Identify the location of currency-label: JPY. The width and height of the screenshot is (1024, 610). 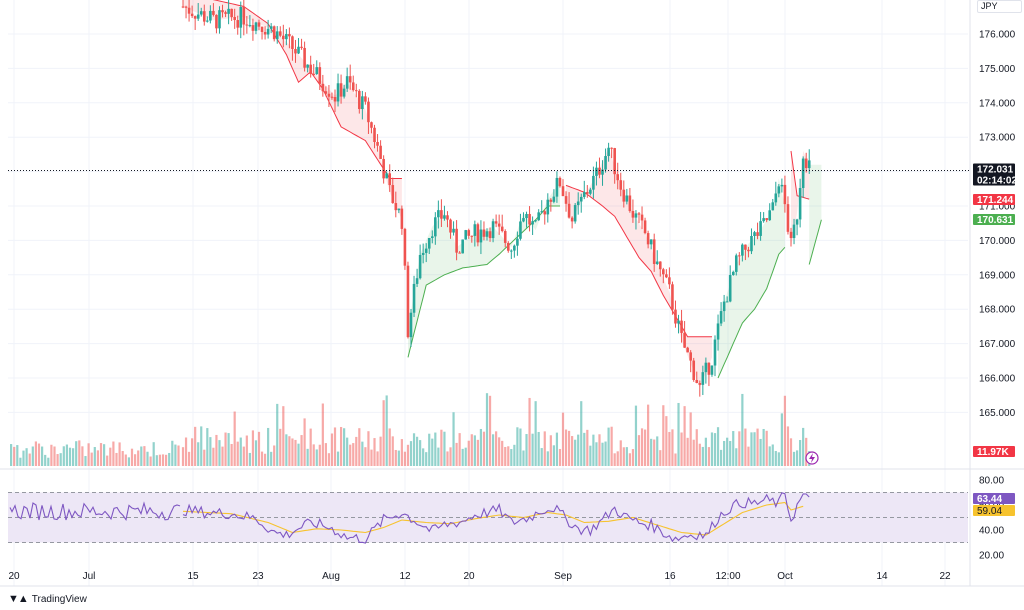
(999, 6).